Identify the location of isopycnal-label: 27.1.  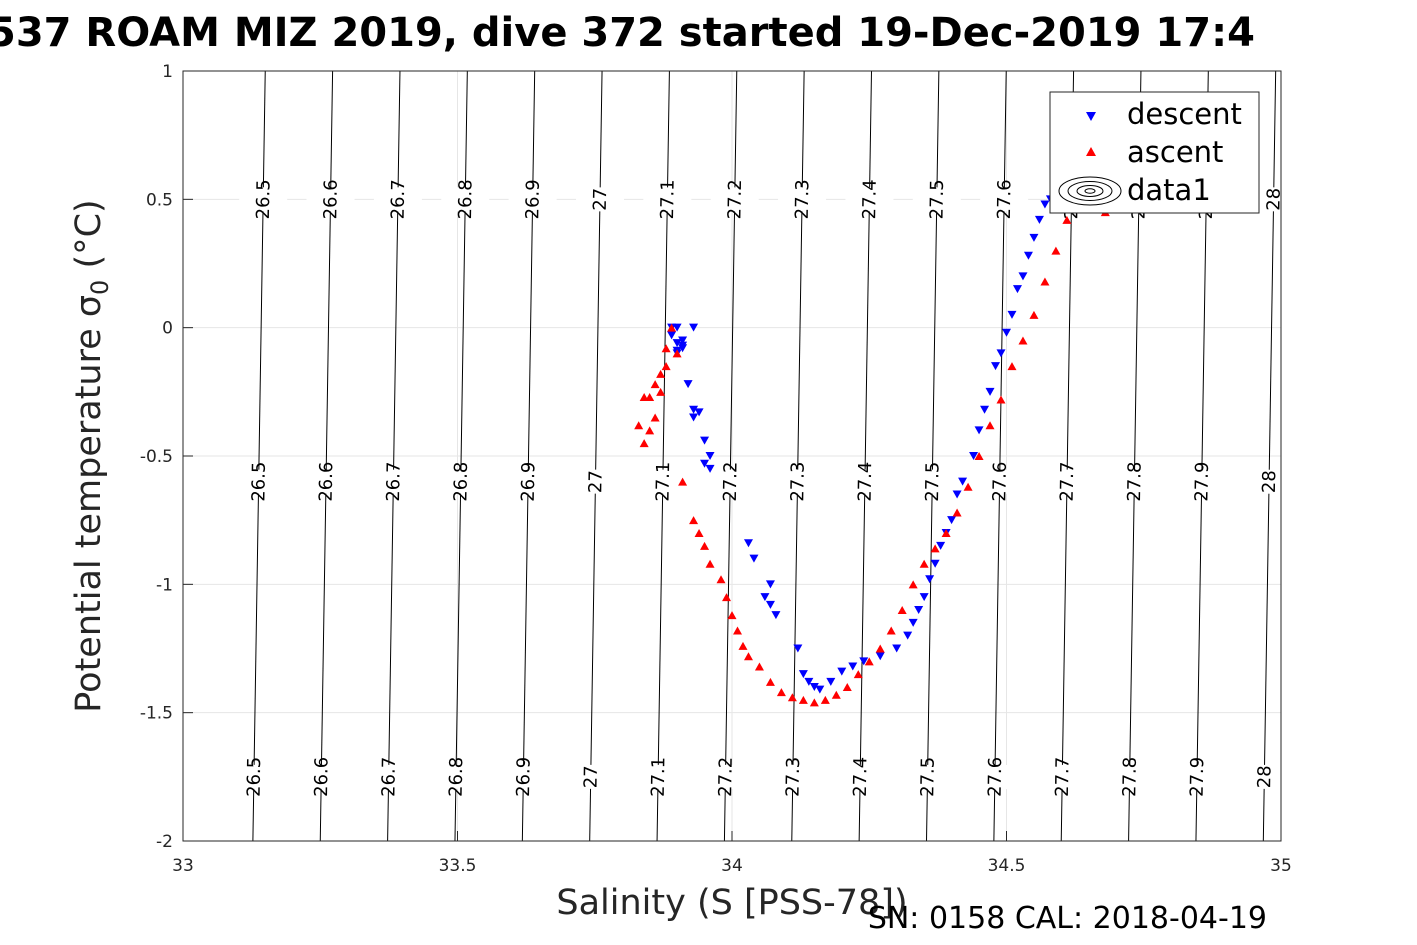
(664, 481).